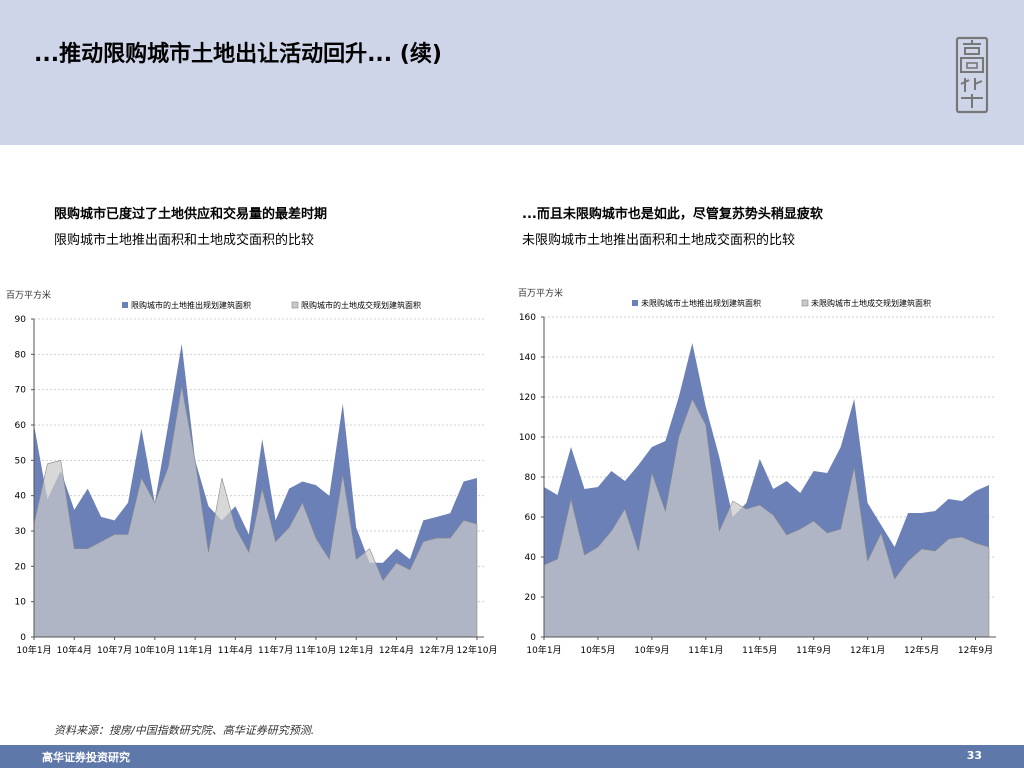 This screenshot has width=1024, height=768. What do you see at coordinates (21, 603) in the screenshot?
I see `y-tick-label: 10` at bounding box center [21, 603].